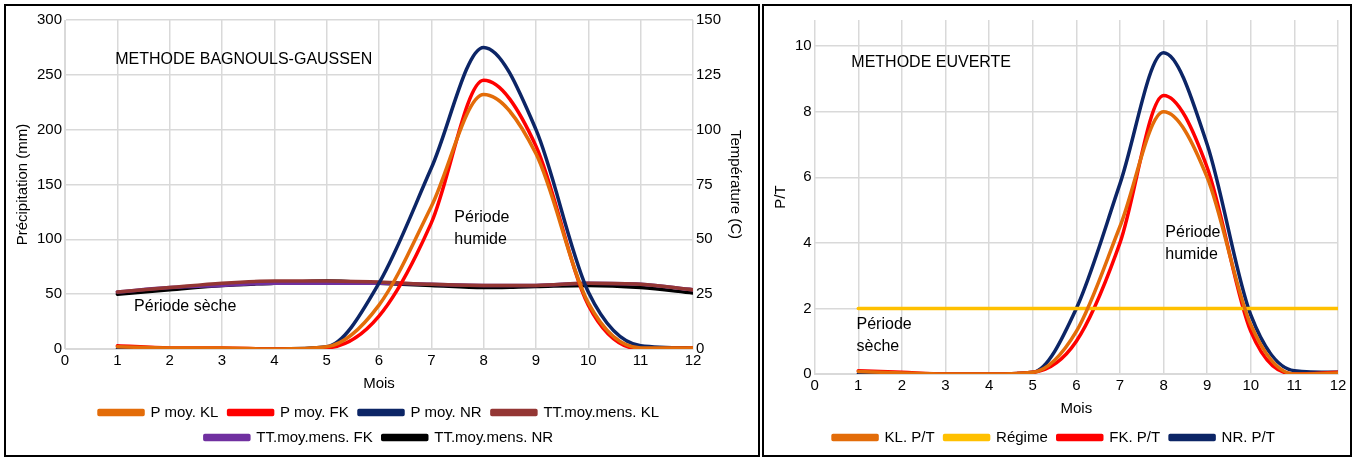 The image size is (1360, 461). I want to click on y-tick-label: 6, so click(807, 176).